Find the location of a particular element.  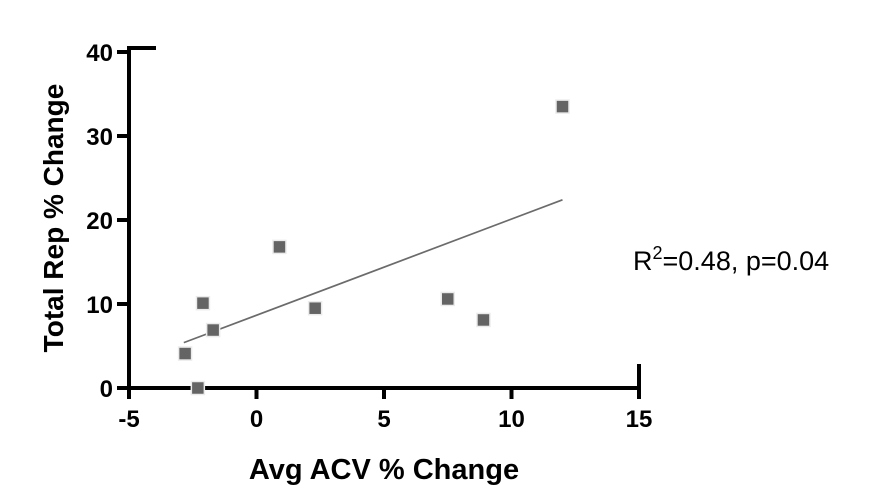

x-axis-title: Avg ACV % Change is located at coordinates (384, 470).